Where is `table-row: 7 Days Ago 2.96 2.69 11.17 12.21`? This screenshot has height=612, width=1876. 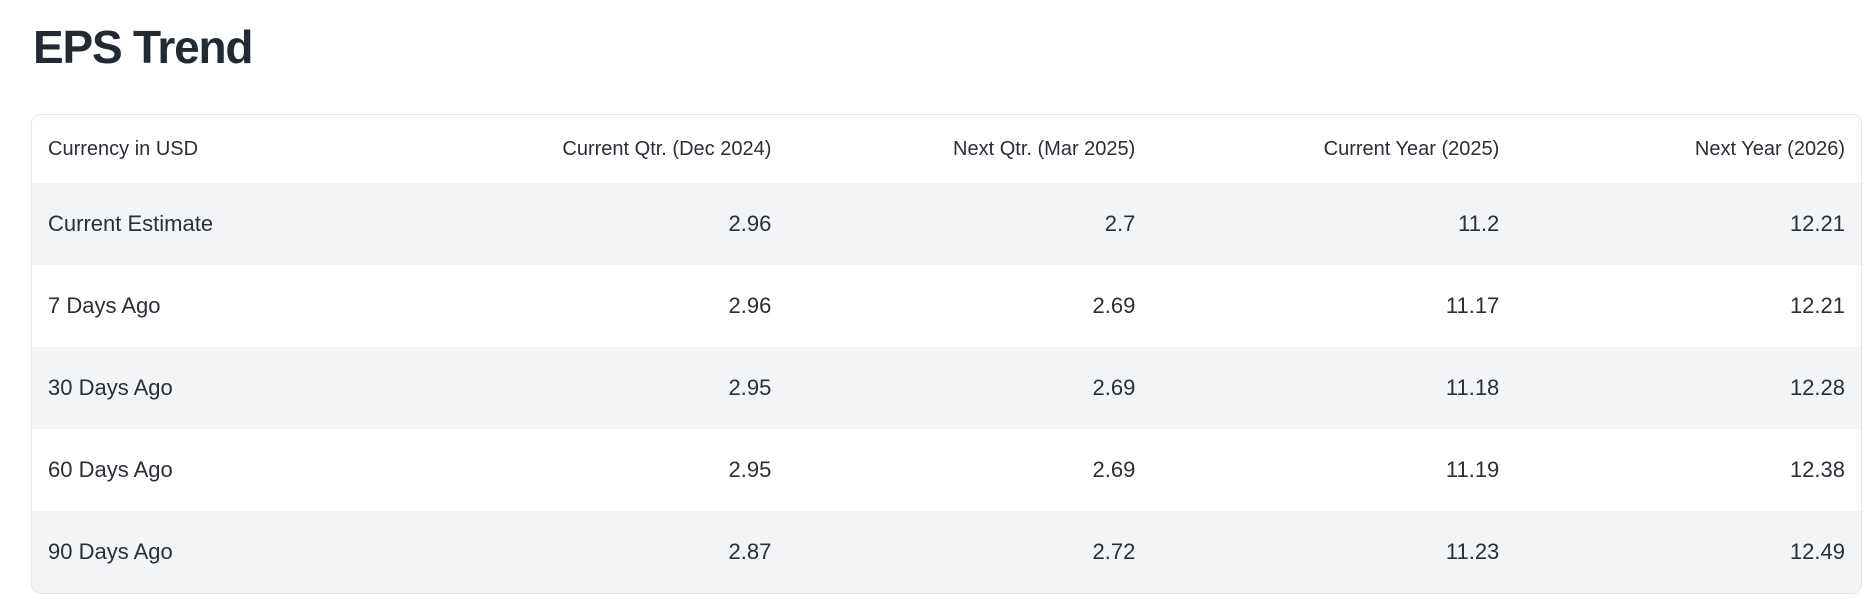 table-row: 7 Days Ago 2.96 2.69 11.17 12.21 is located at coordinates (946, 306).